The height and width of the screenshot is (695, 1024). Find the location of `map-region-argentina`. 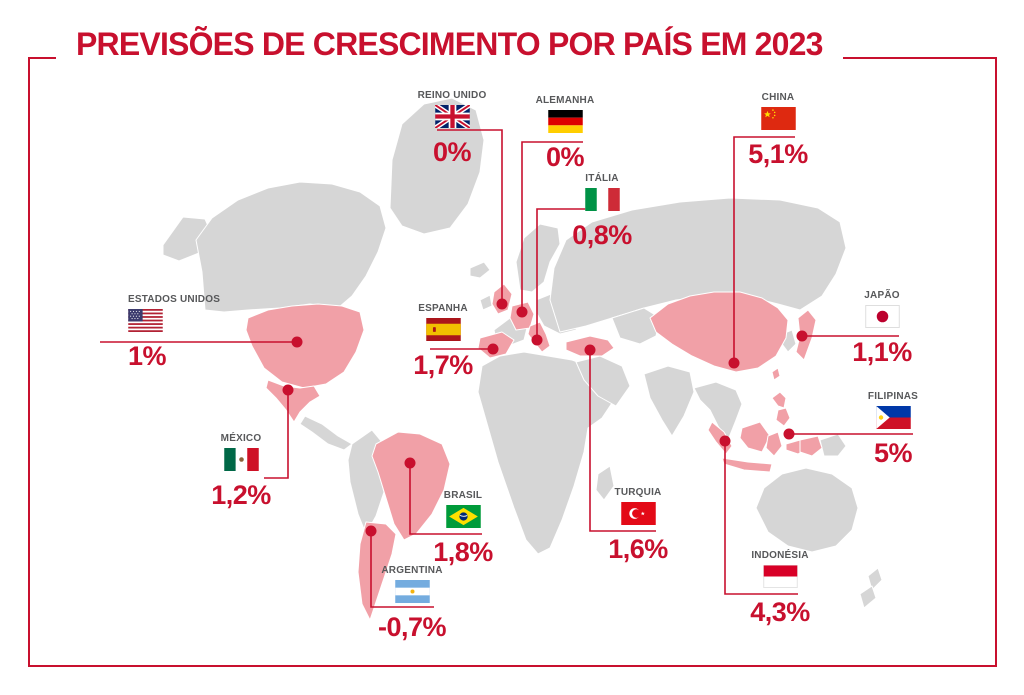

map-region-argentina is located at coordinates (377, 571).